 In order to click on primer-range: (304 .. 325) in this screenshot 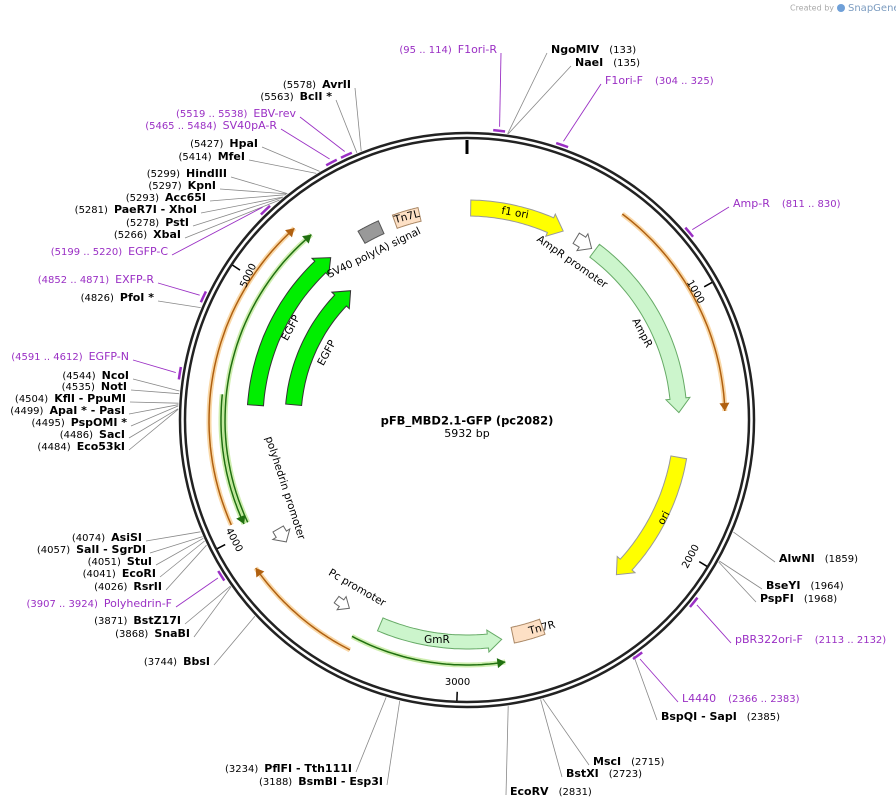, I will do `click(684, 81)`.